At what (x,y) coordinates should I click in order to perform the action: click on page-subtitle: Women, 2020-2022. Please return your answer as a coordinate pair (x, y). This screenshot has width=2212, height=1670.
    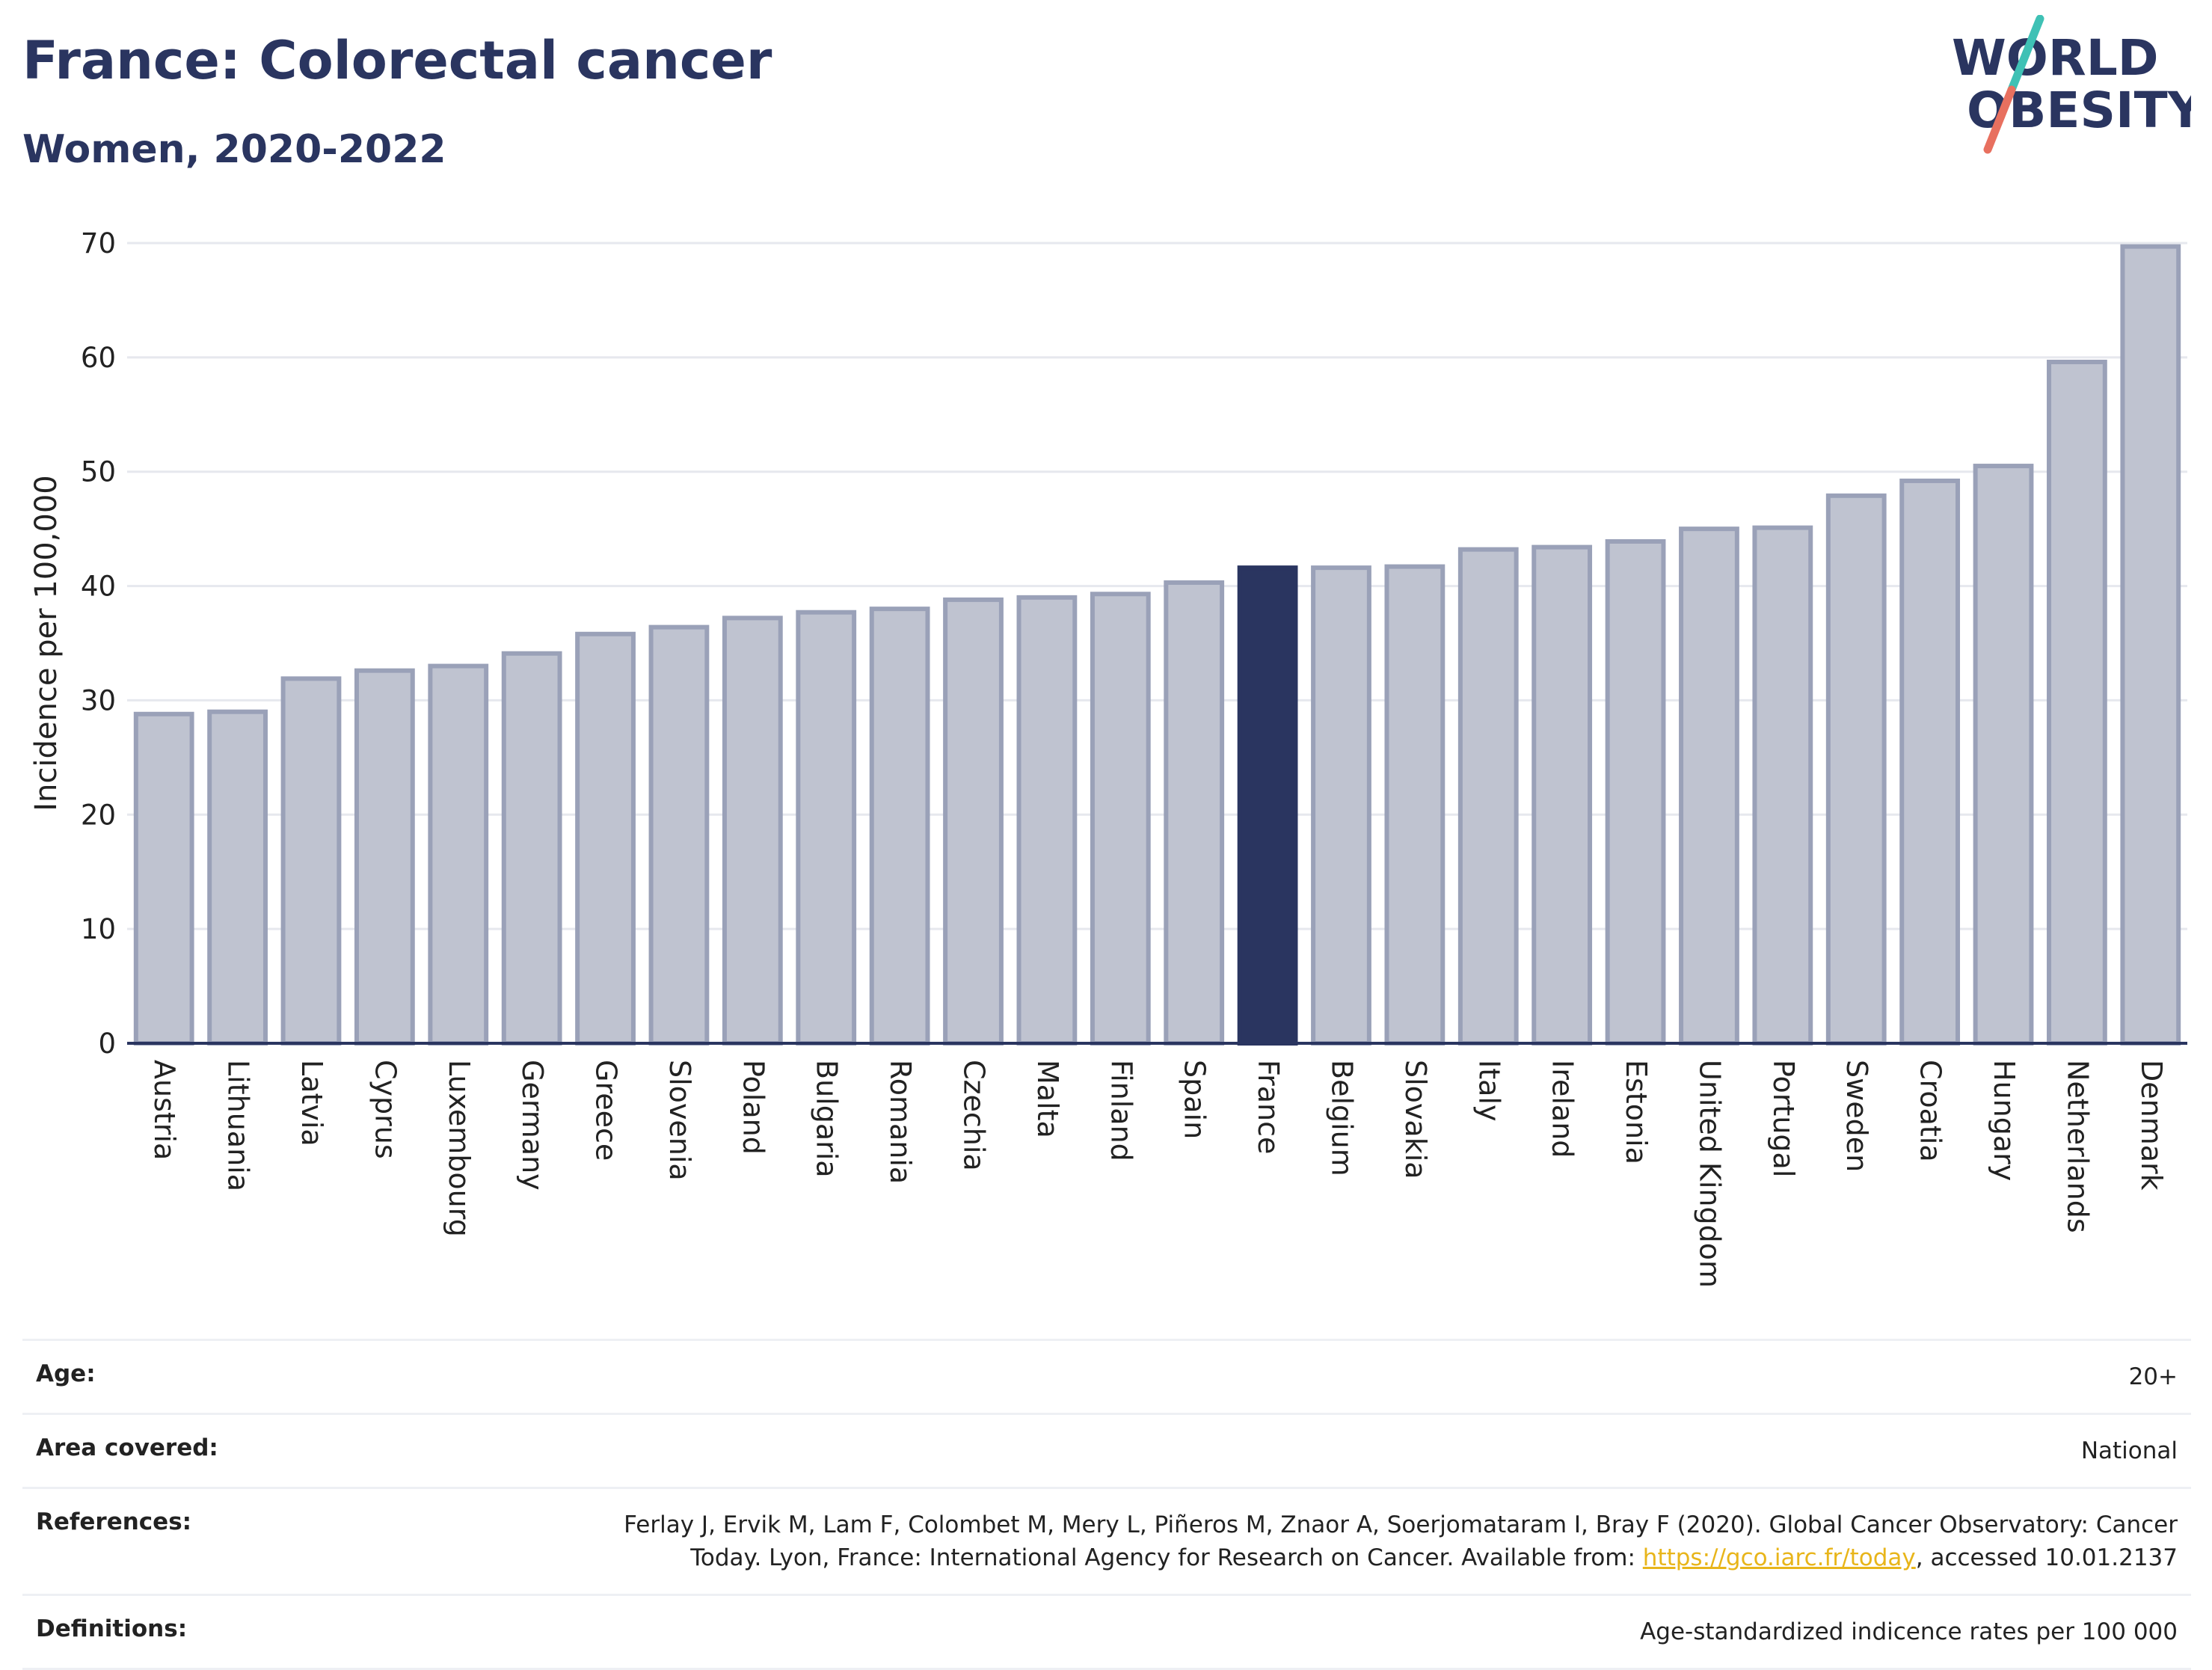
    Looking at the image, I should click on (234, 149).